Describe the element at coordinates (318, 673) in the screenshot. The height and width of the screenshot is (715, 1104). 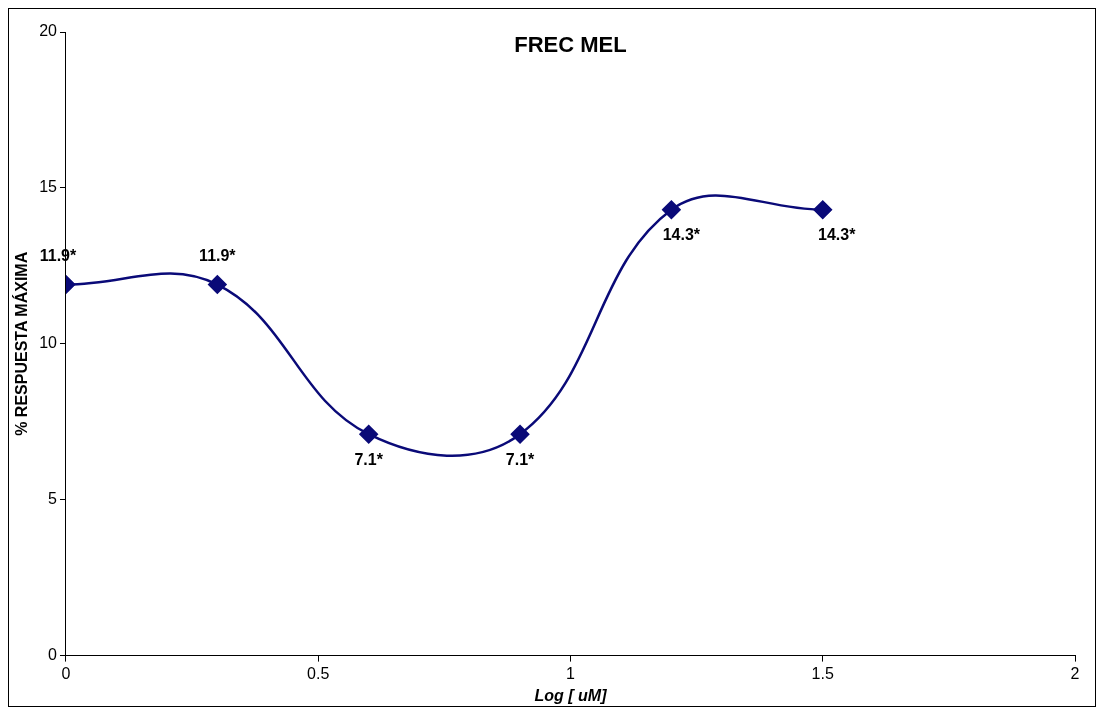
I see `x-tick-label: 0.5` at that location.